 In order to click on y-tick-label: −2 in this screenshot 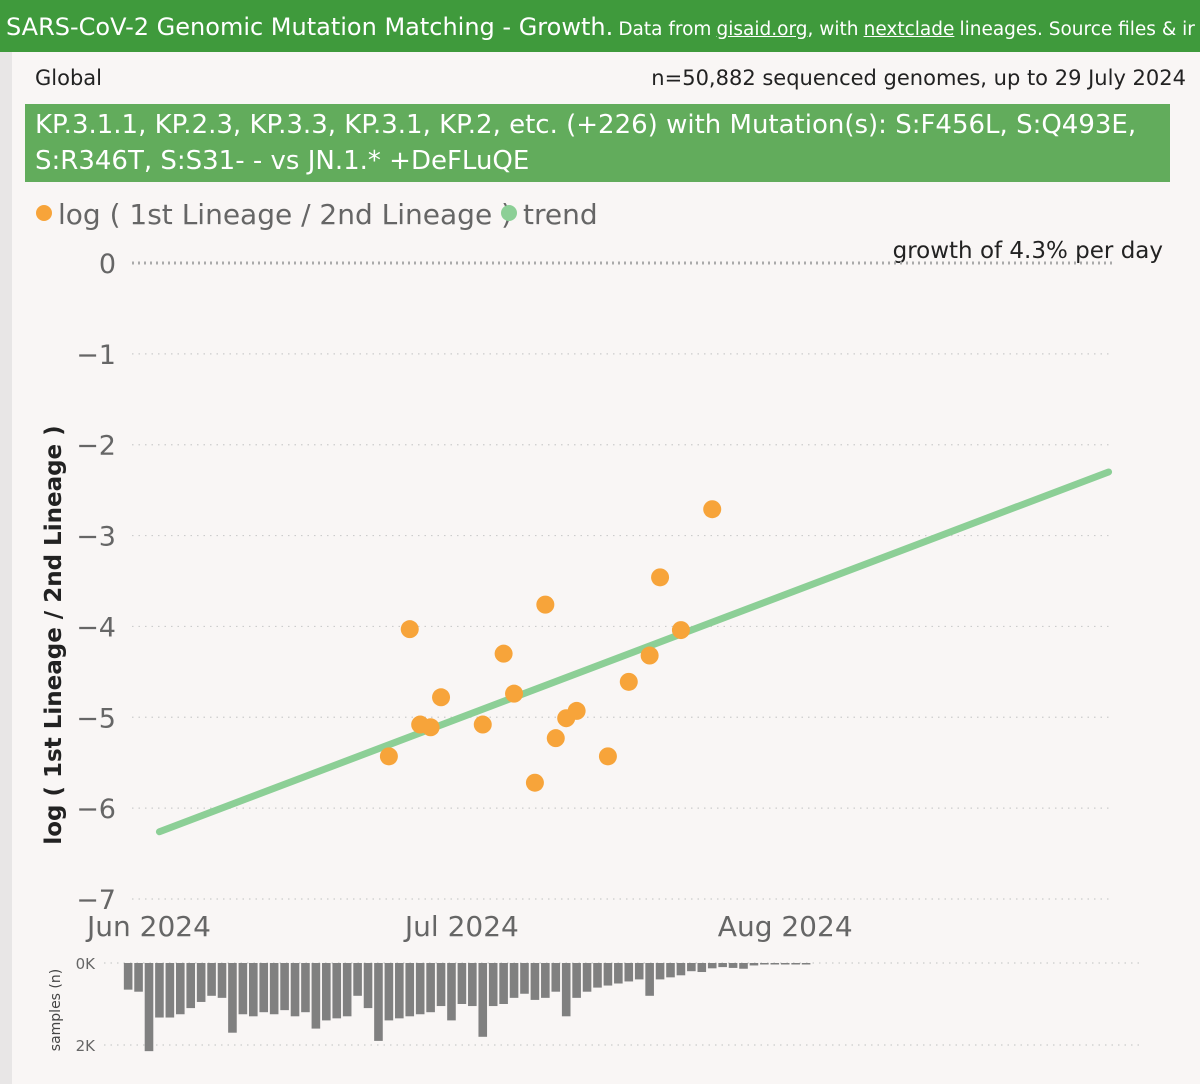, I will do `click(96, 446)`.